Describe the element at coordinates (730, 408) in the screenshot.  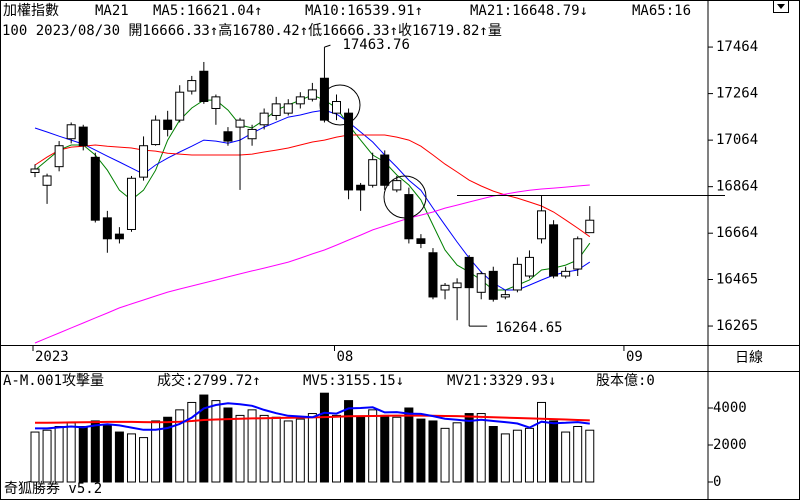
I see `y-tick-label: 4000` at that location.